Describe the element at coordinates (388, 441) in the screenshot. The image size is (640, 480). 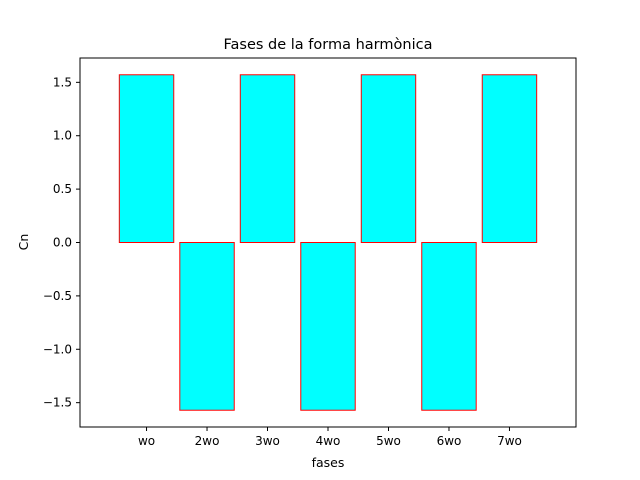
I see `x-tick-label: 5wo` at that location.